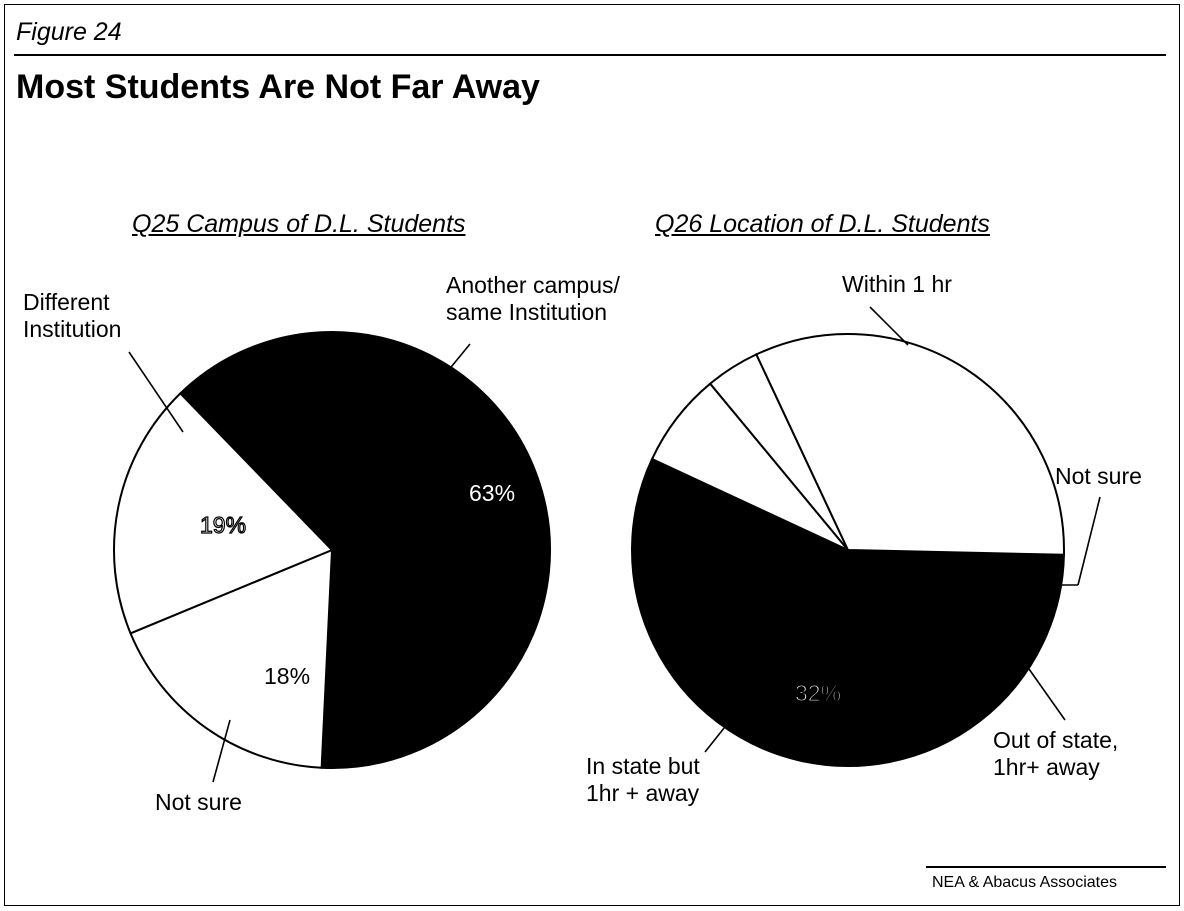  Describe the element at coordinates (299, 224) in the screenshot. I see `chart-title-q25: Q25 Campus of D.L. Students` at that location.